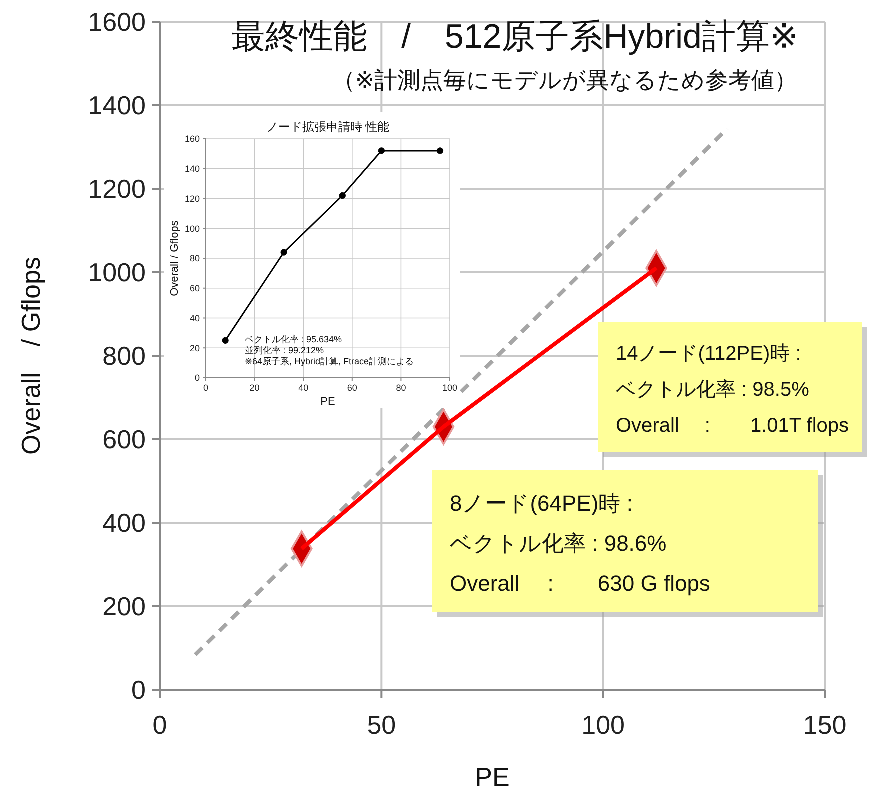 Image resolution: width=869 pixels, height=791 pixels. I want to click on y-tick-label: 1400, so click(117, 105).